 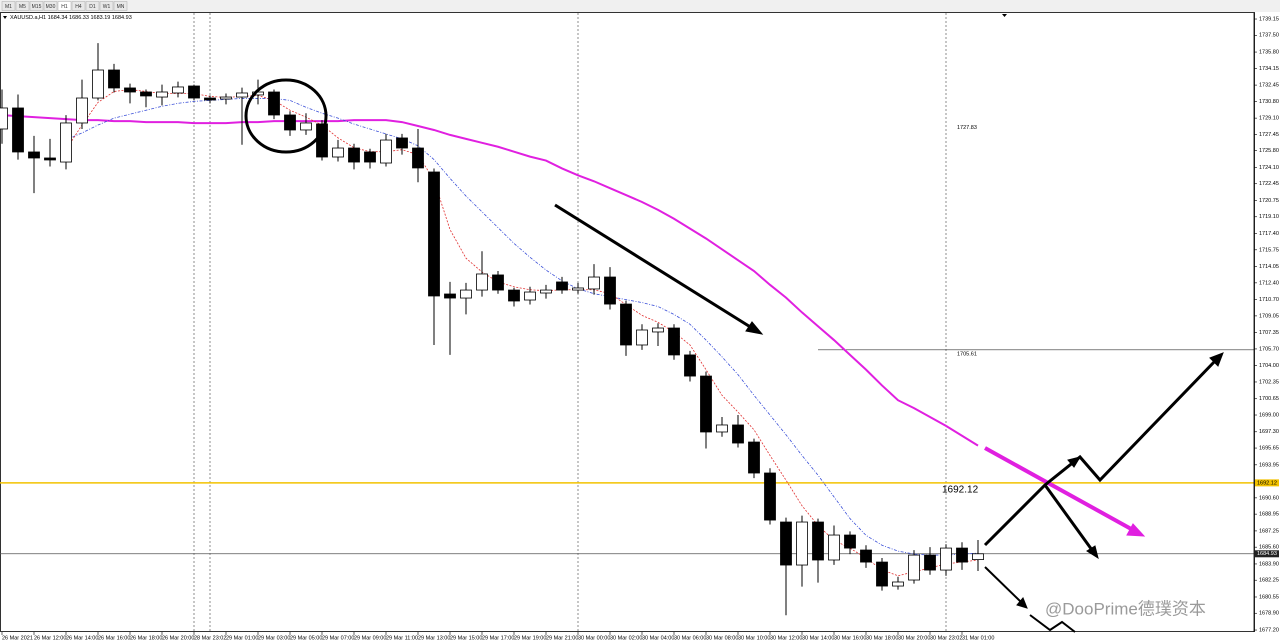 What do you see at coordinates (1136, 530) in the screenshot?
I see `arrow-head` at bounding box center [1136, 530].